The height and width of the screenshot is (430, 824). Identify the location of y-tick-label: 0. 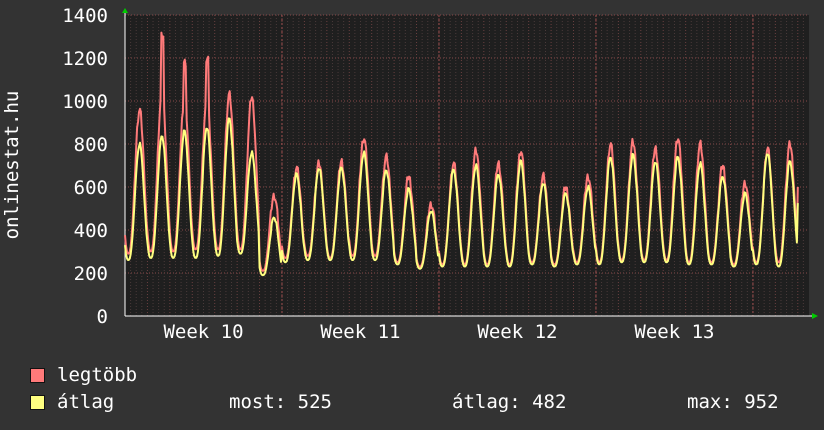
(102, 317).